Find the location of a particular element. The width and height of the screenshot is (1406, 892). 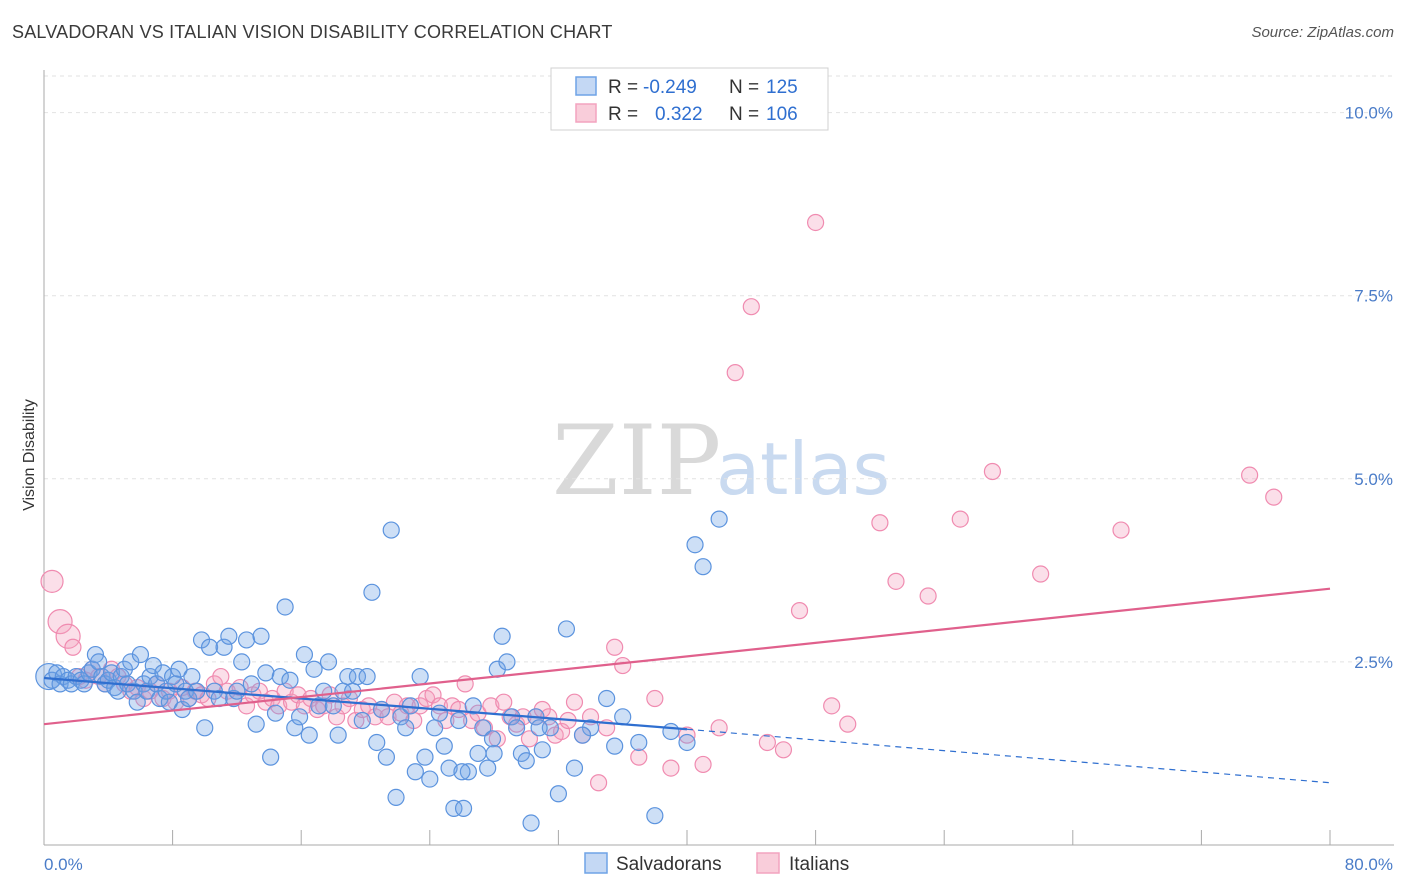

legend-box: R = -0.249 N = 125 R = 0.322 N = 106 is located at coordinates (689, 99).